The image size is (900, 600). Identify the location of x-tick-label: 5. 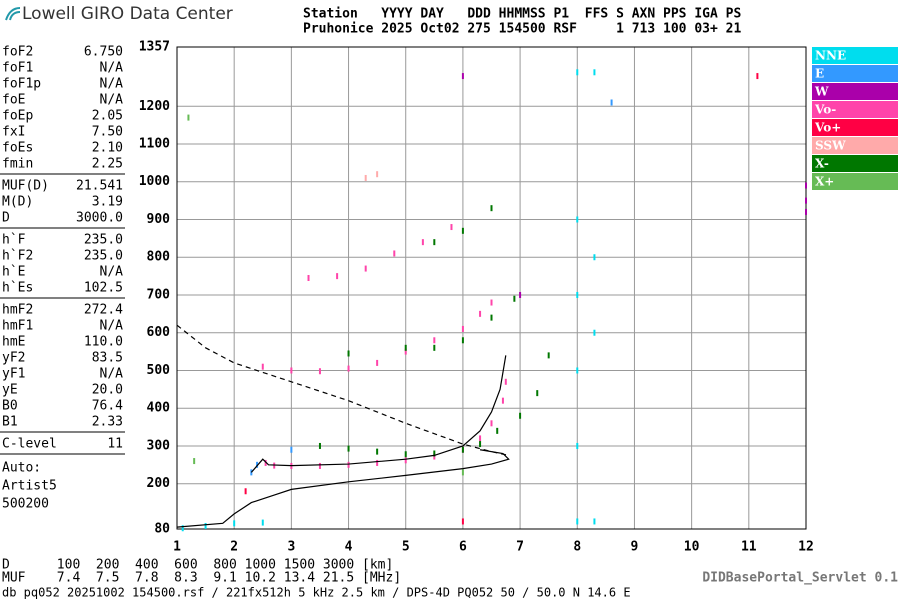
(406, 547).